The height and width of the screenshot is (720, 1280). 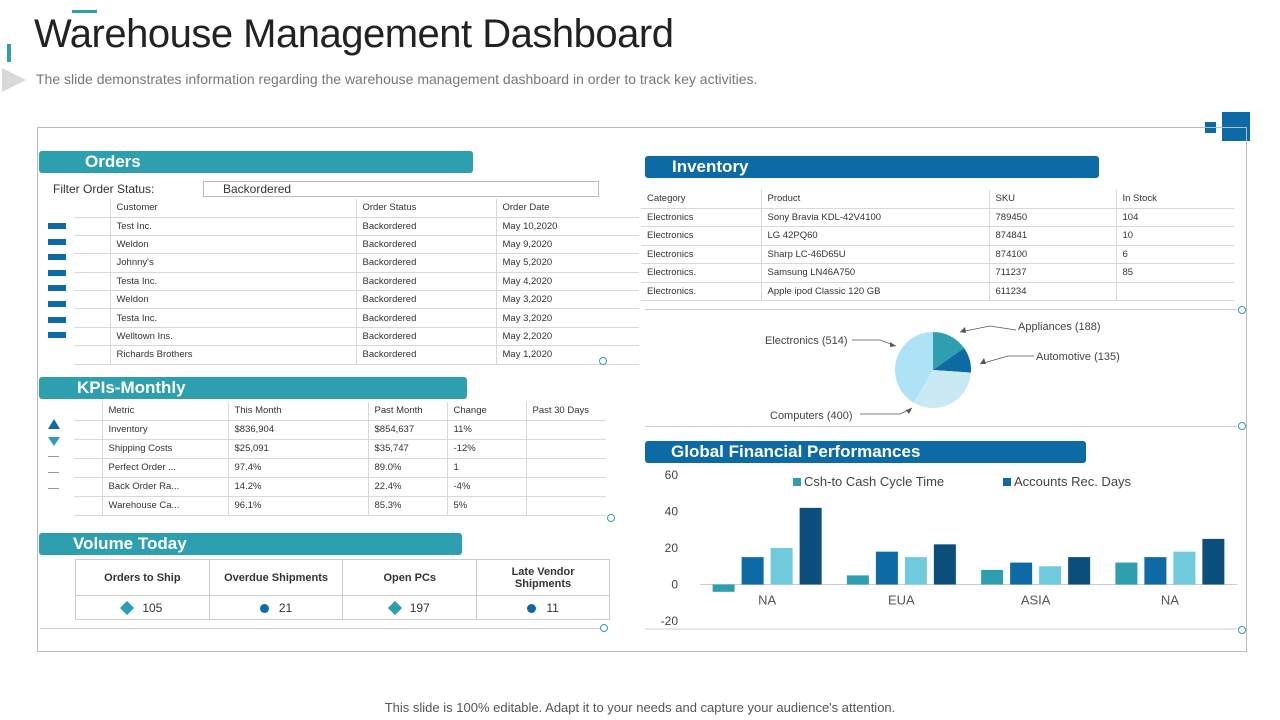 I want to click on kpis-cell: 97.4%, so click(x=297, y=468).